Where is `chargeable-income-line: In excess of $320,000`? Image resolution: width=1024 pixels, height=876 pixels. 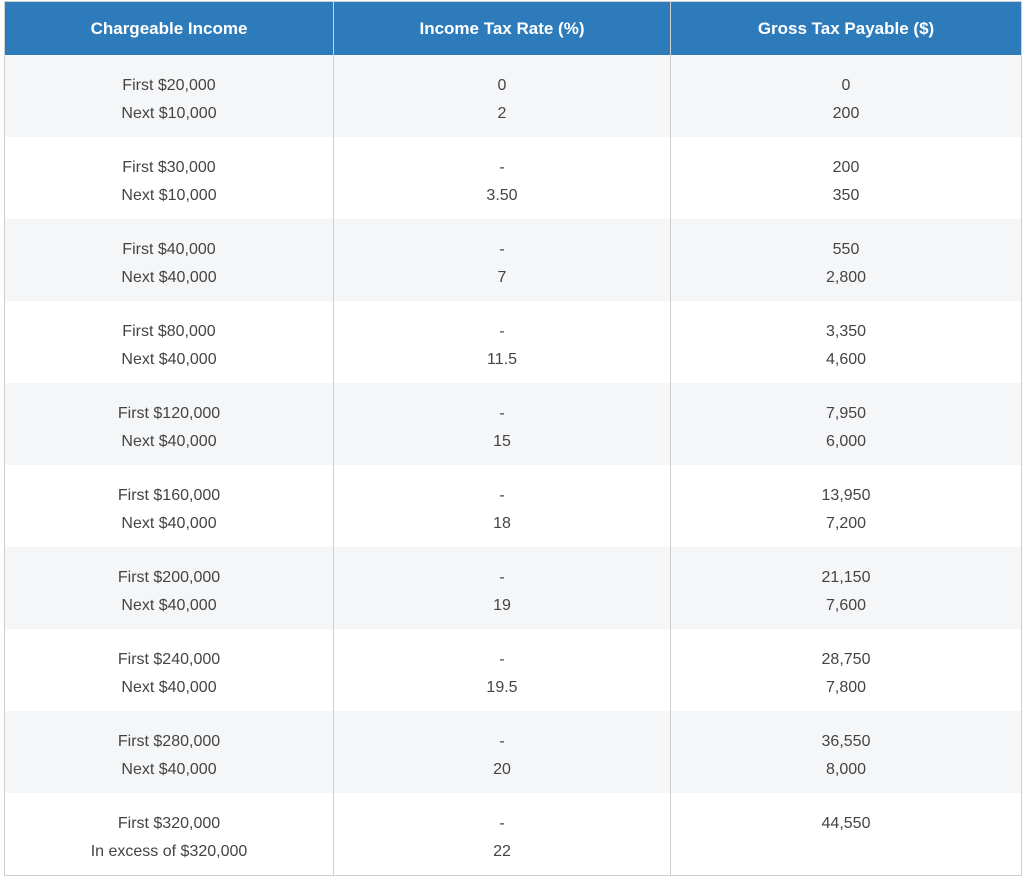 chargeable-income-line: In excess of $320,000 is located at coordinates (169, 851).